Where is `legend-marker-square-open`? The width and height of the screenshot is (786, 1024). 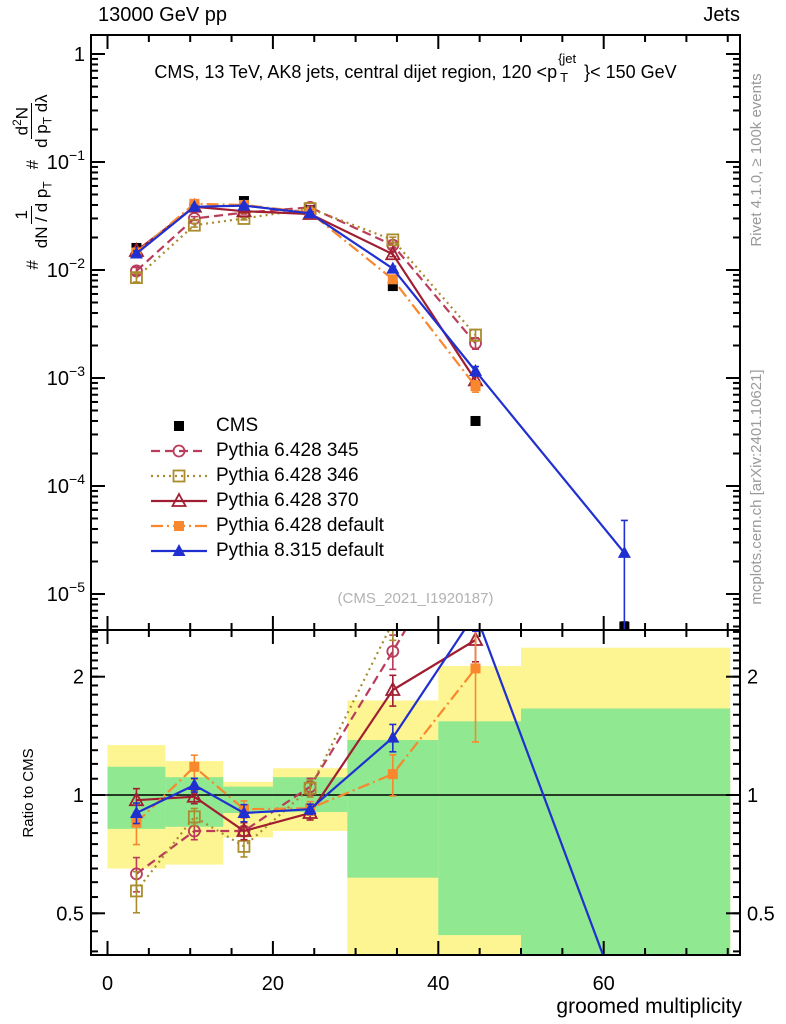 legend-marker-square-open is located at coordinates (179, 475).